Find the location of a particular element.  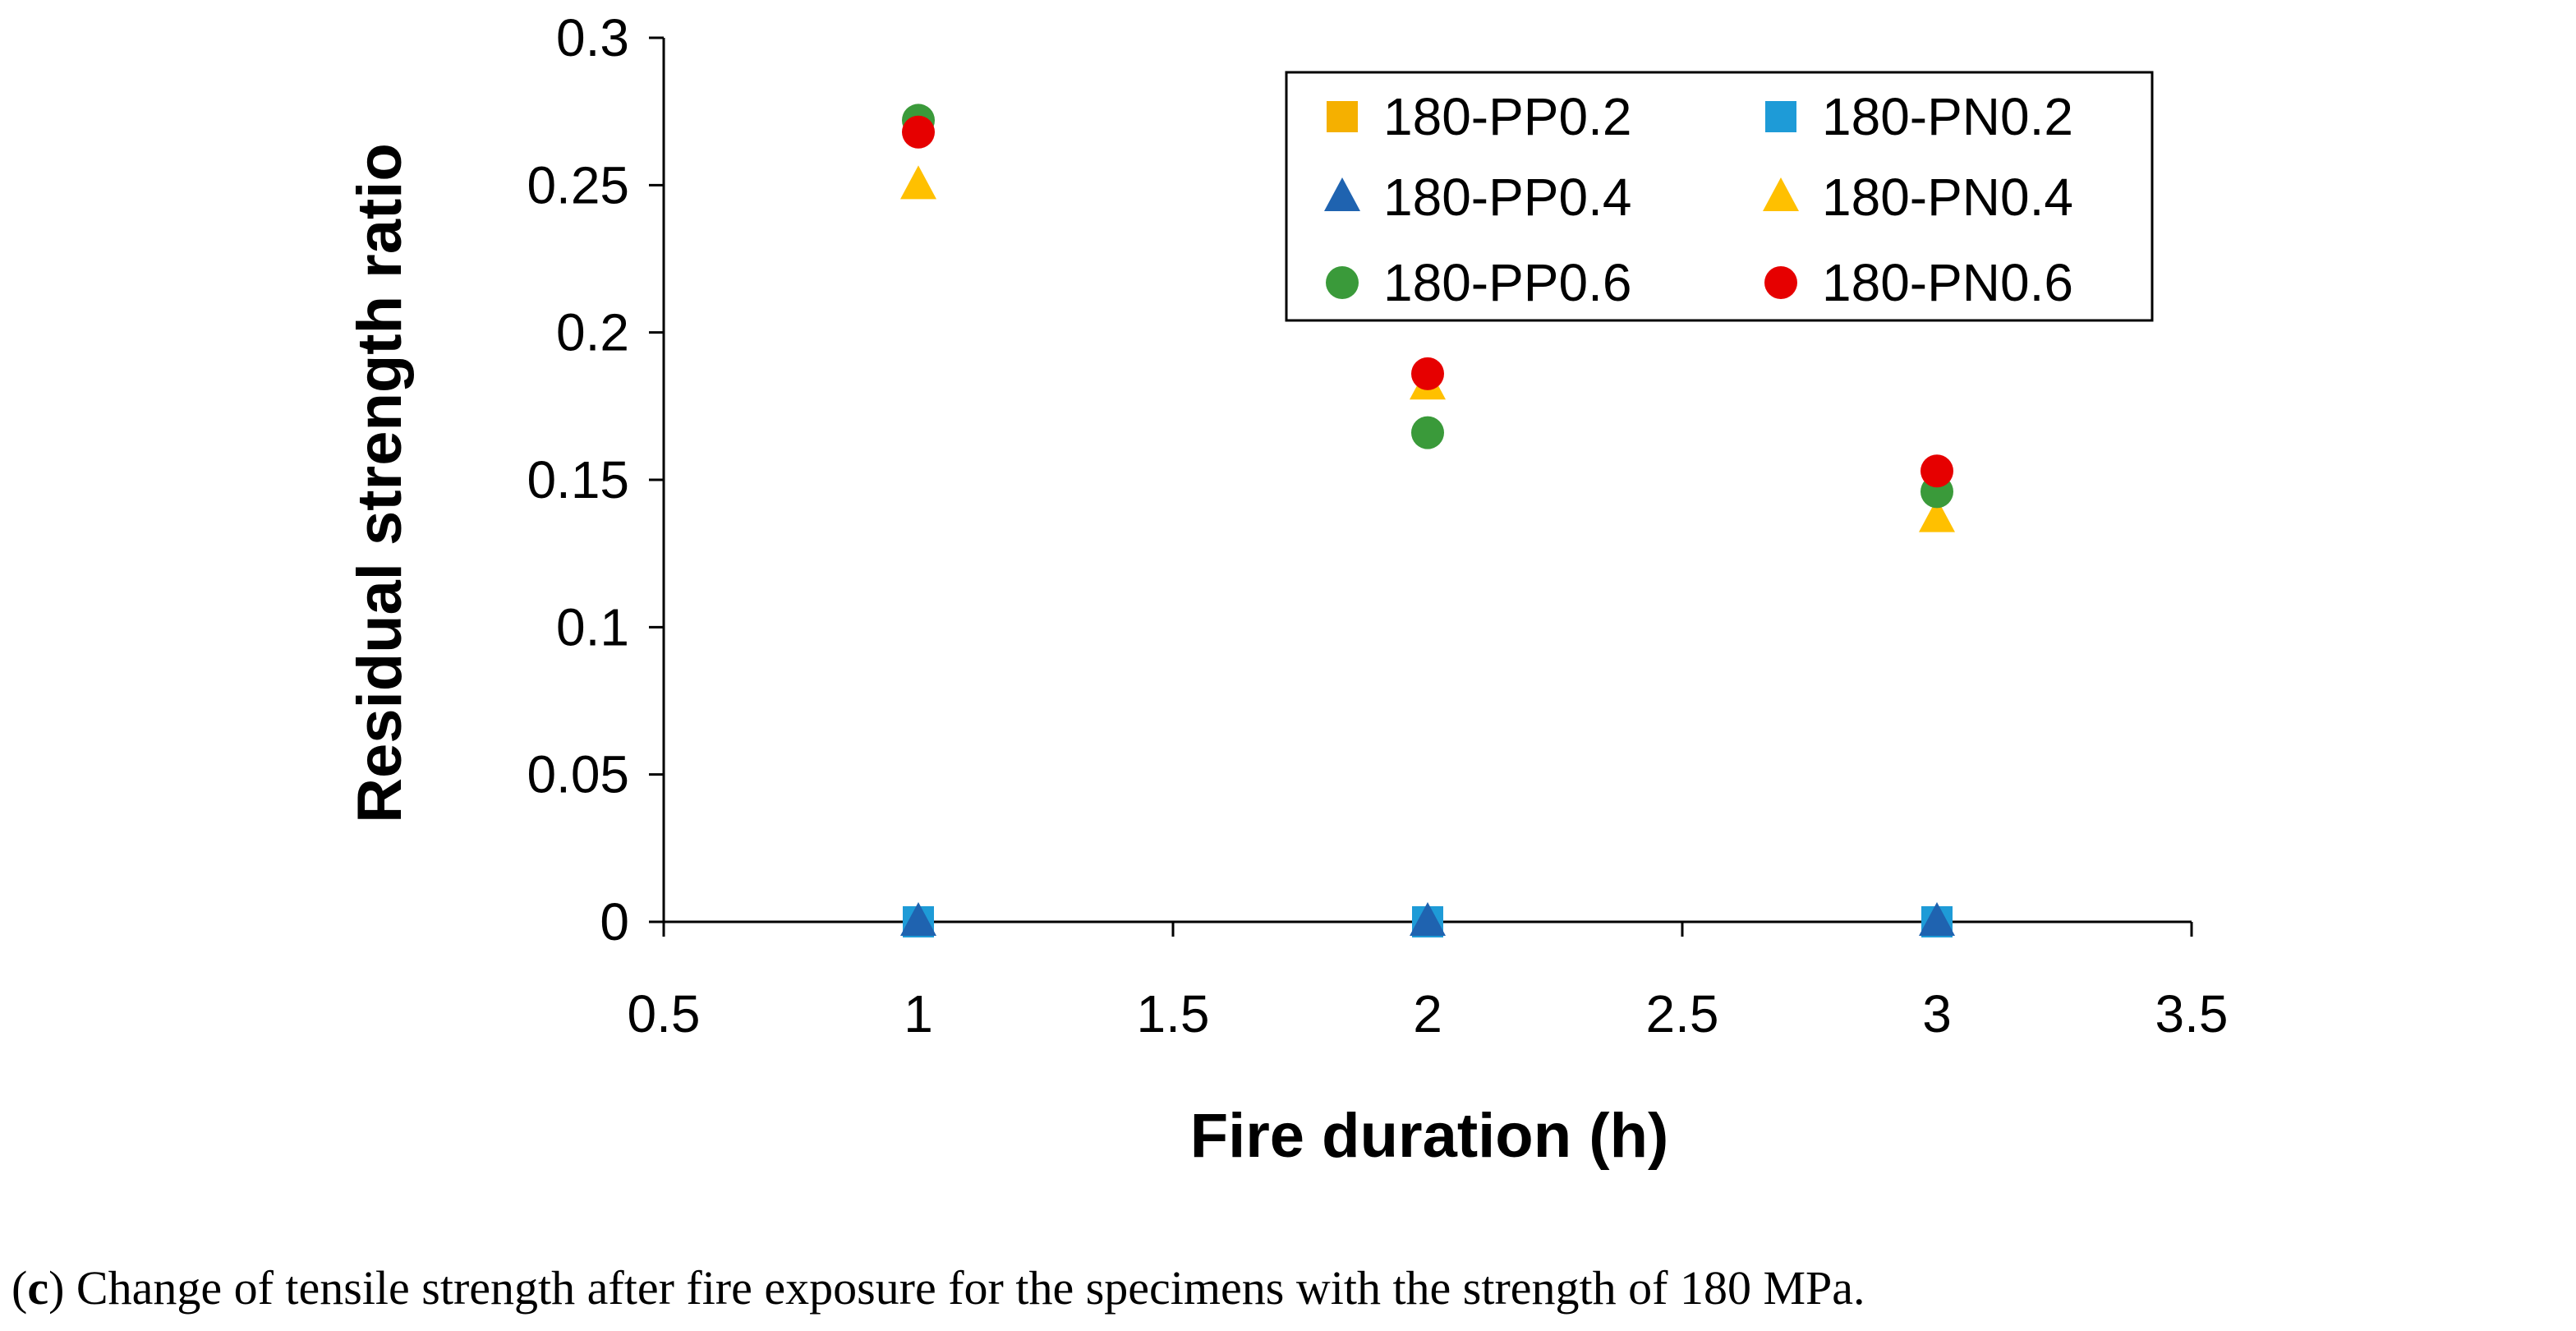

y-axis-title: Residual strength ratio is located at coordinates (380, 483).